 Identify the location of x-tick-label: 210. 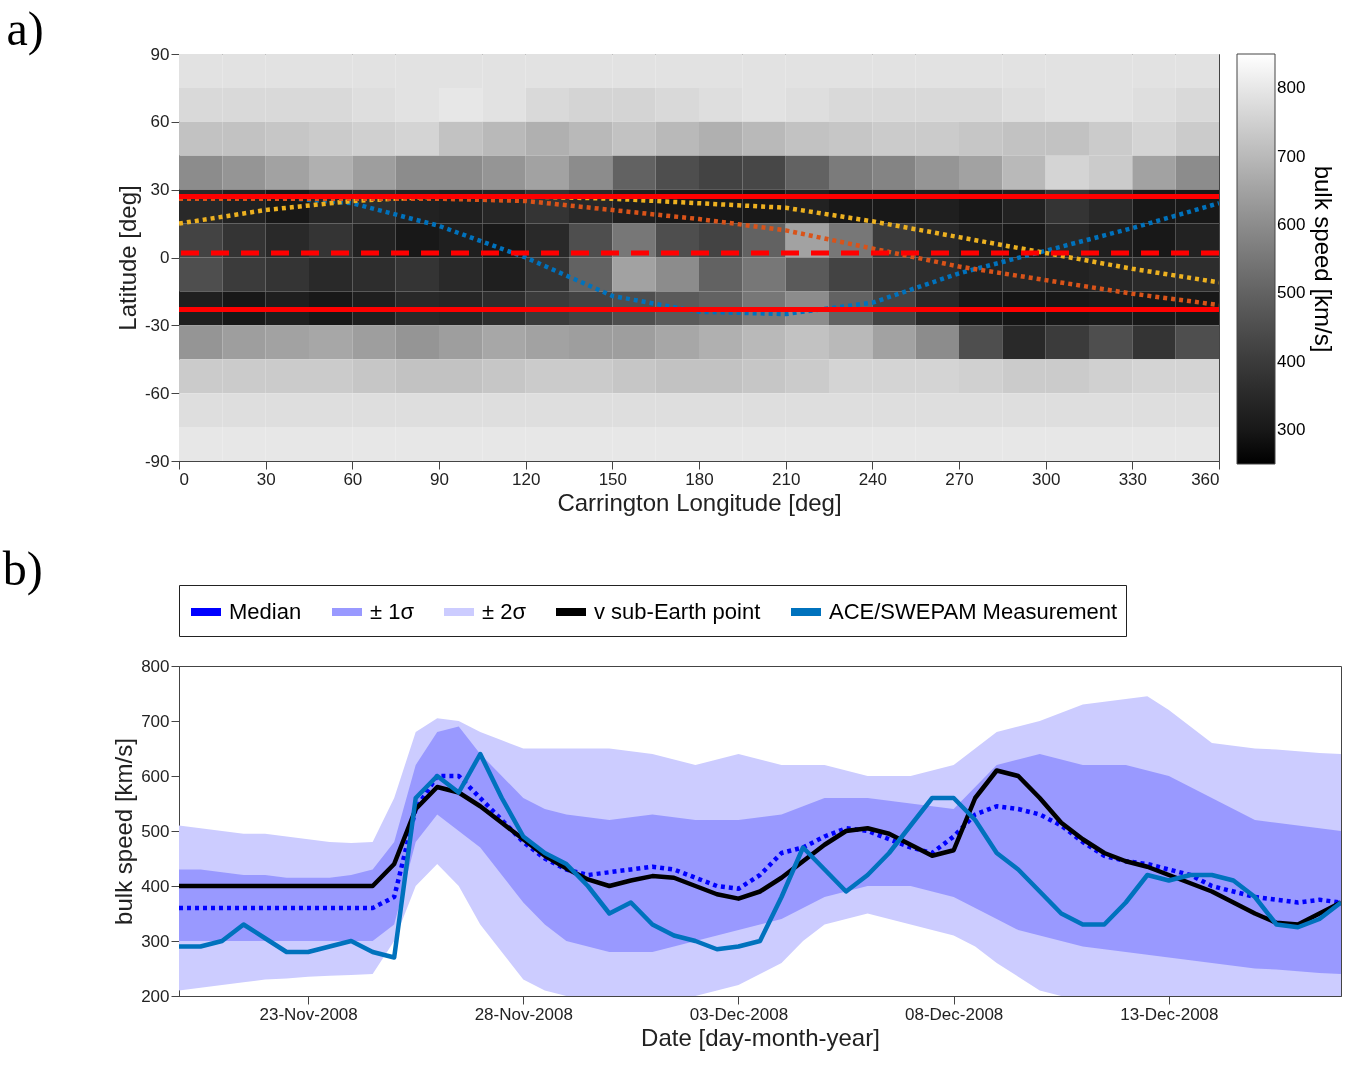
(786, 479).